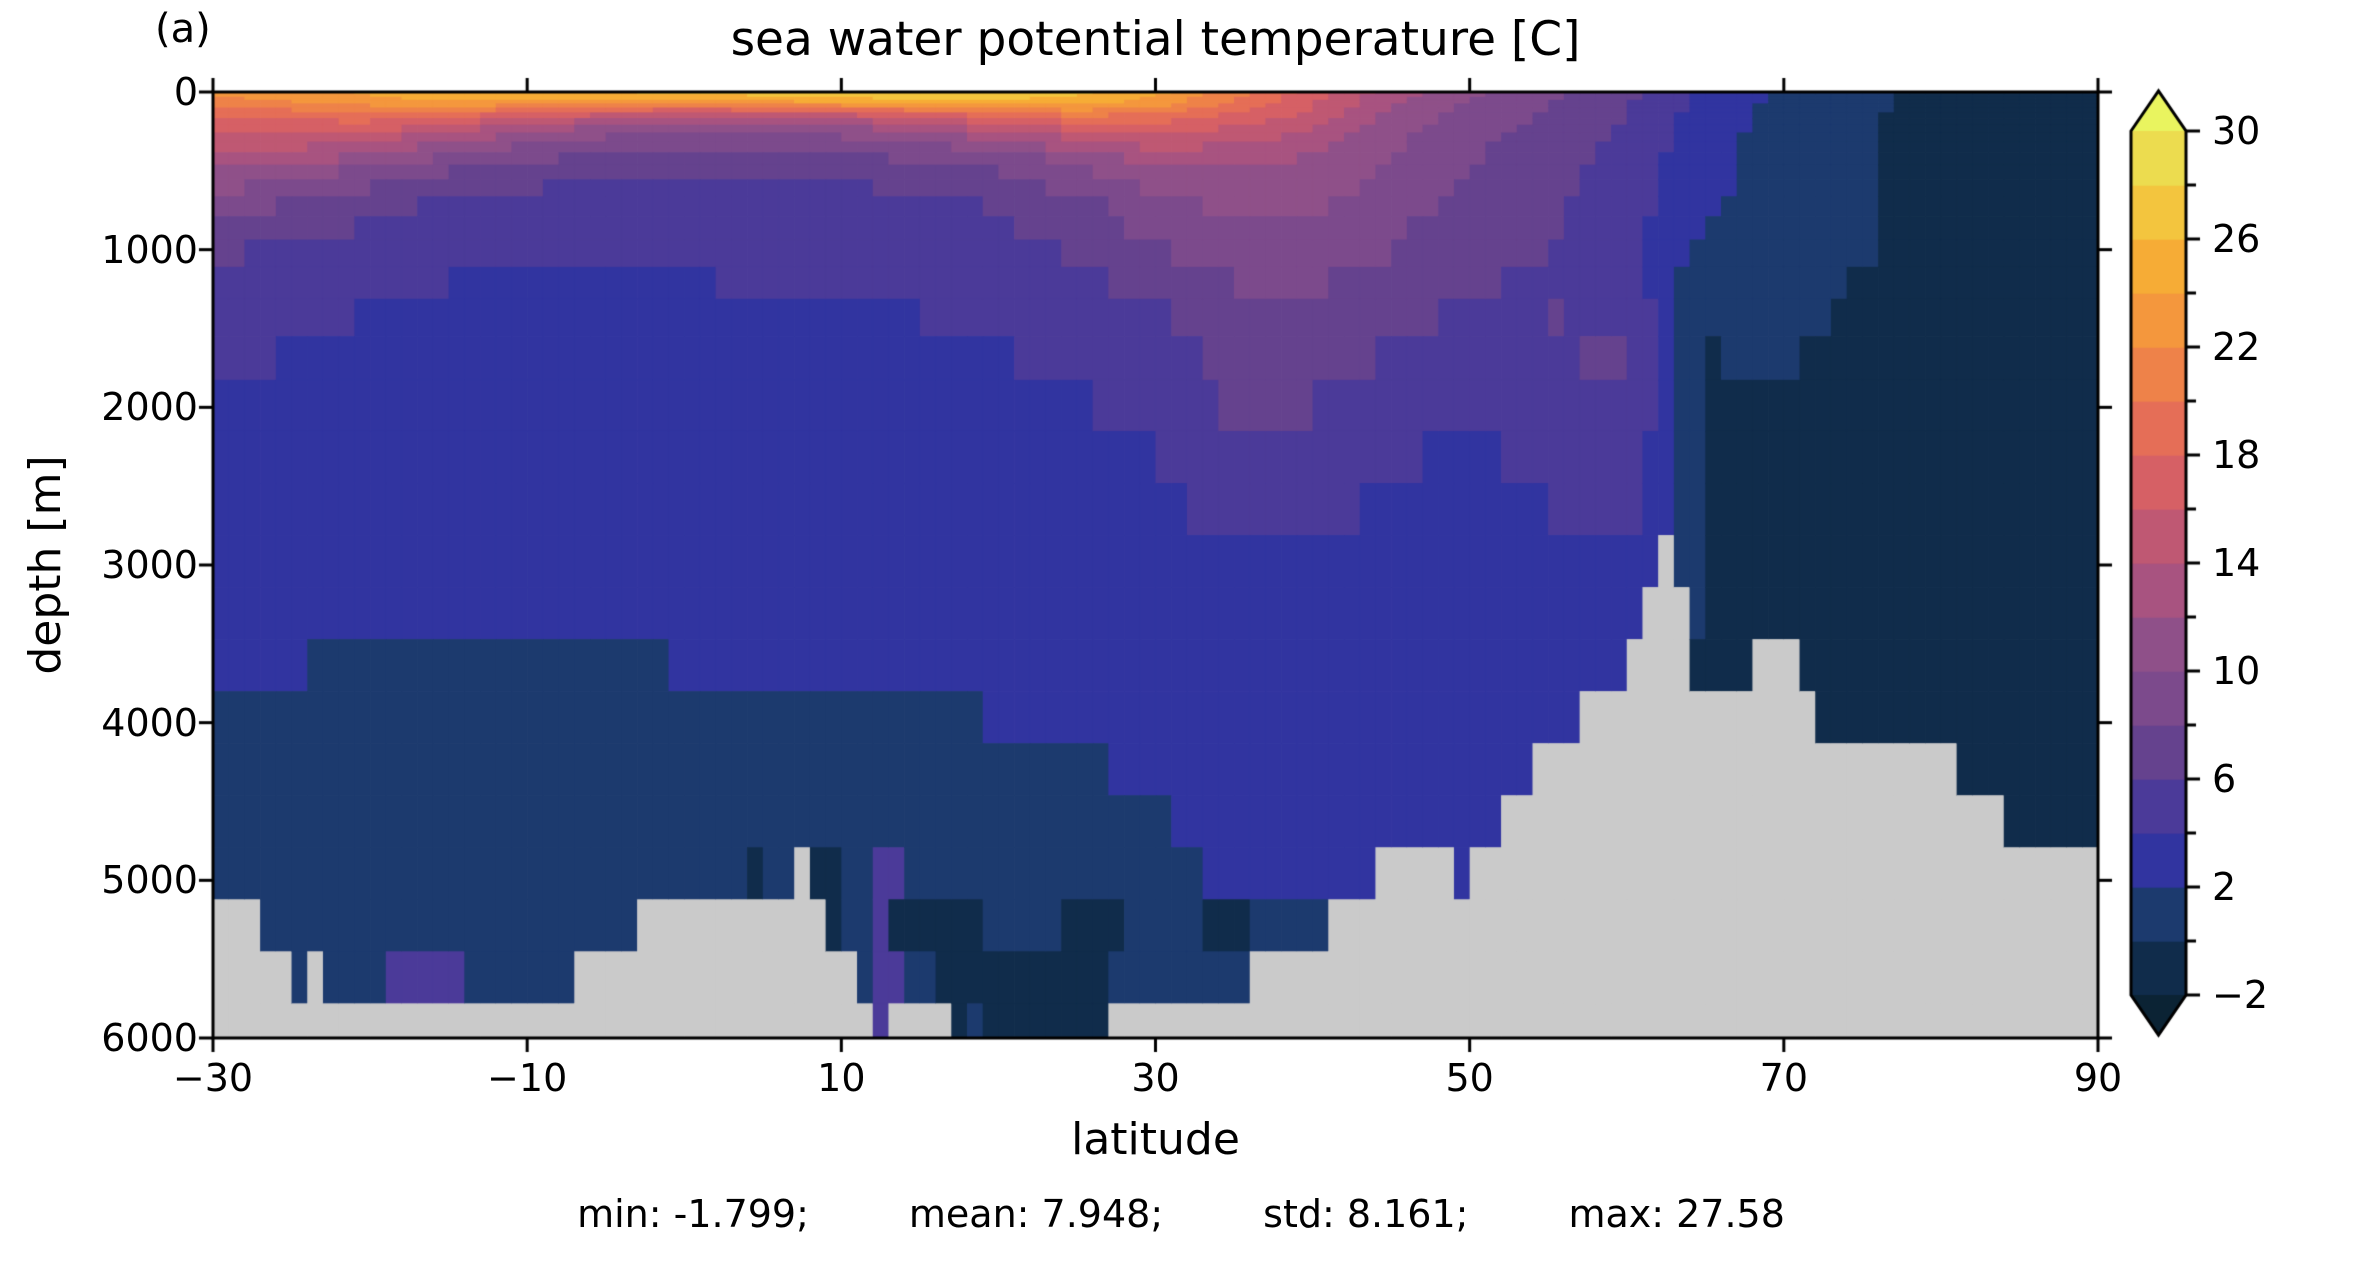 Image resolution: width=2362 pixels, height=1263 pixels. Describe the element at coordinates (1181, 1081) in the screenshot. I see `x-tick-labels: −30 −10 10 30 50 70 90` at that location.